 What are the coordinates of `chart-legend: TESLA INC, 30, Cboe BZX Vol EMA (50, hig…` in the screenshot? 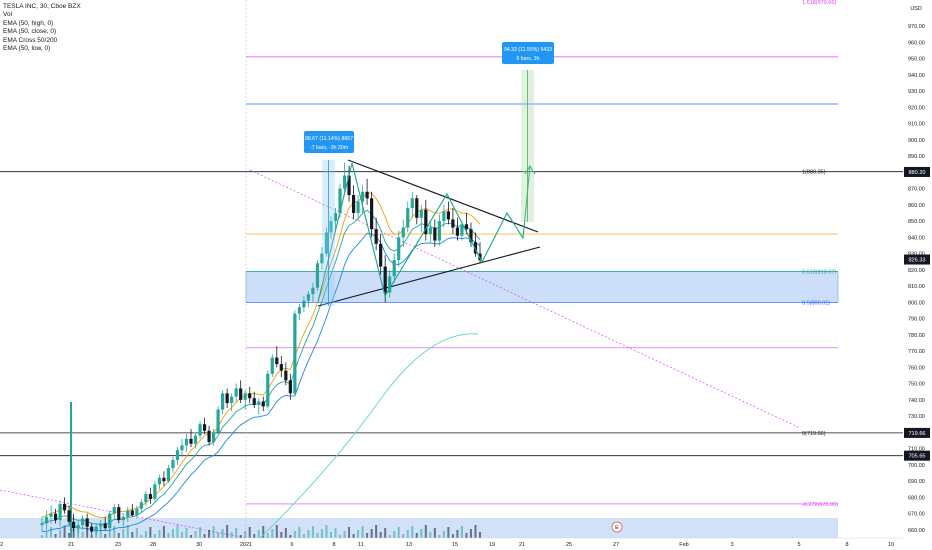 It's located at (42, 28).